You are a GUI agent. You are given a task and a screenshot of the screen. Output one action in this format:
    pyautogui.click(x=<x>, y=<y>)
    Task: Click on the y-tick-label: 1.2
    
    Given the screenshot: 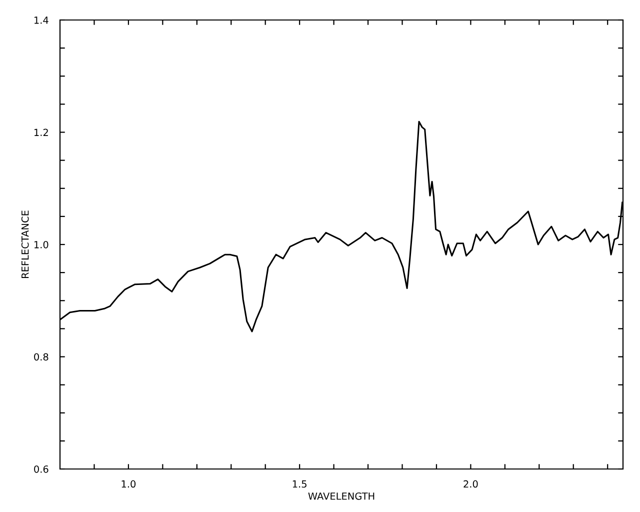 What is the action you would take?
    pyautogui.click(x=41, y=132)
    